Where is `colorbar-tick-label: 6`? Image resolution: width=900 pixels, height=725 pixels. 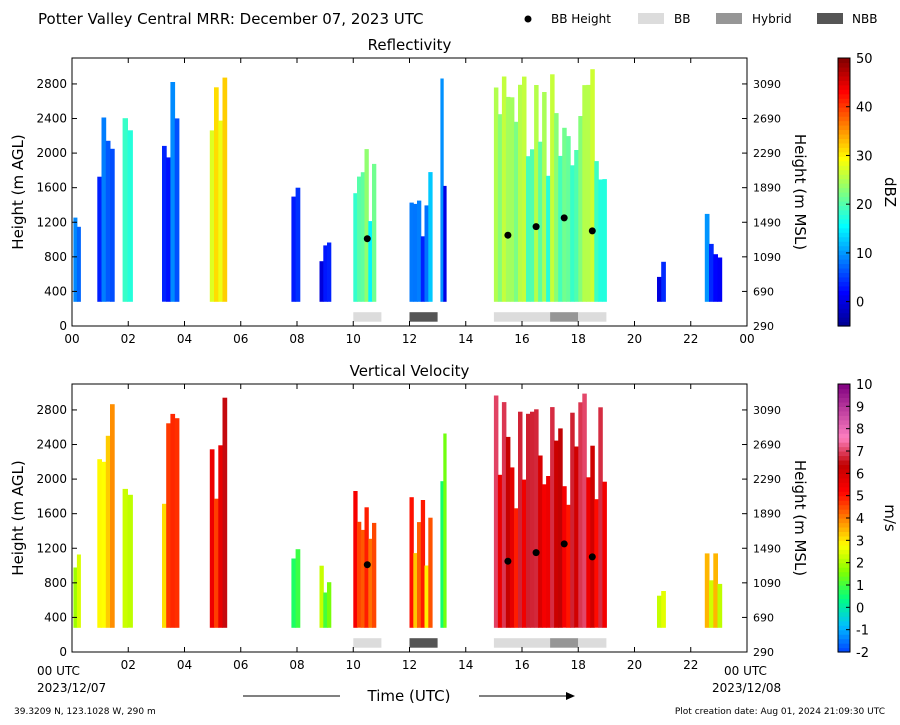 colorbar-tick-label: 6 is located at coordinates (860, 474).